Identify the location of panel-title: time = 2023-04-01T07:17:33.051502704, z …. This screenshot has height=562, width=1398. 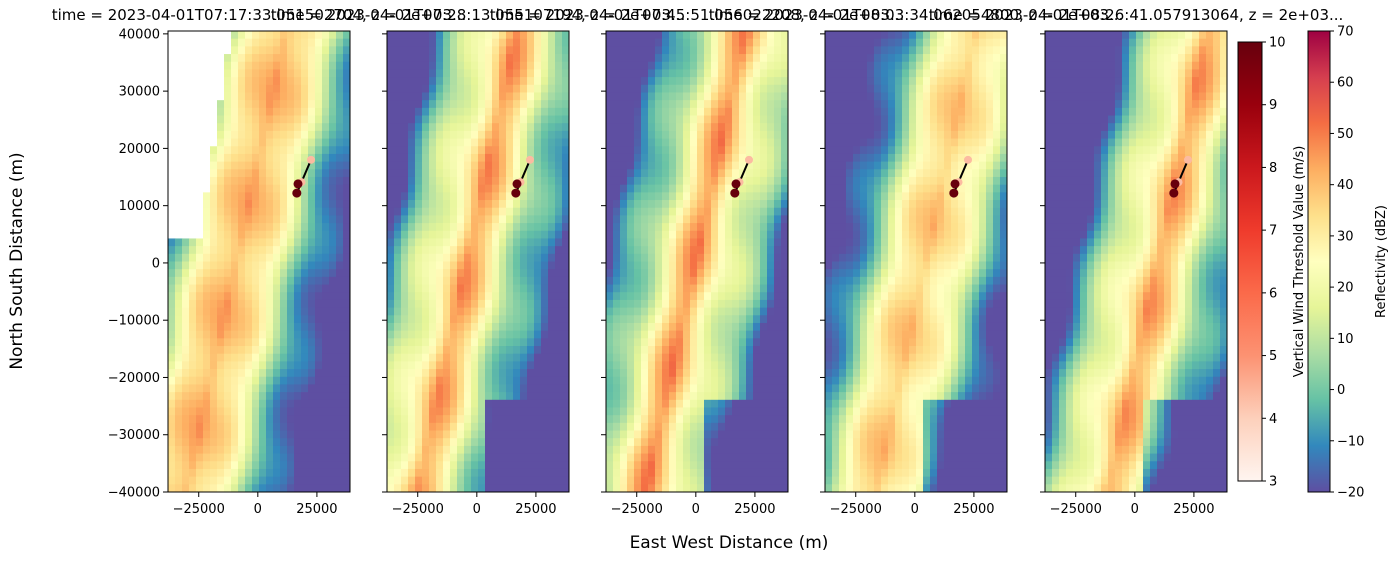
(259, 15).